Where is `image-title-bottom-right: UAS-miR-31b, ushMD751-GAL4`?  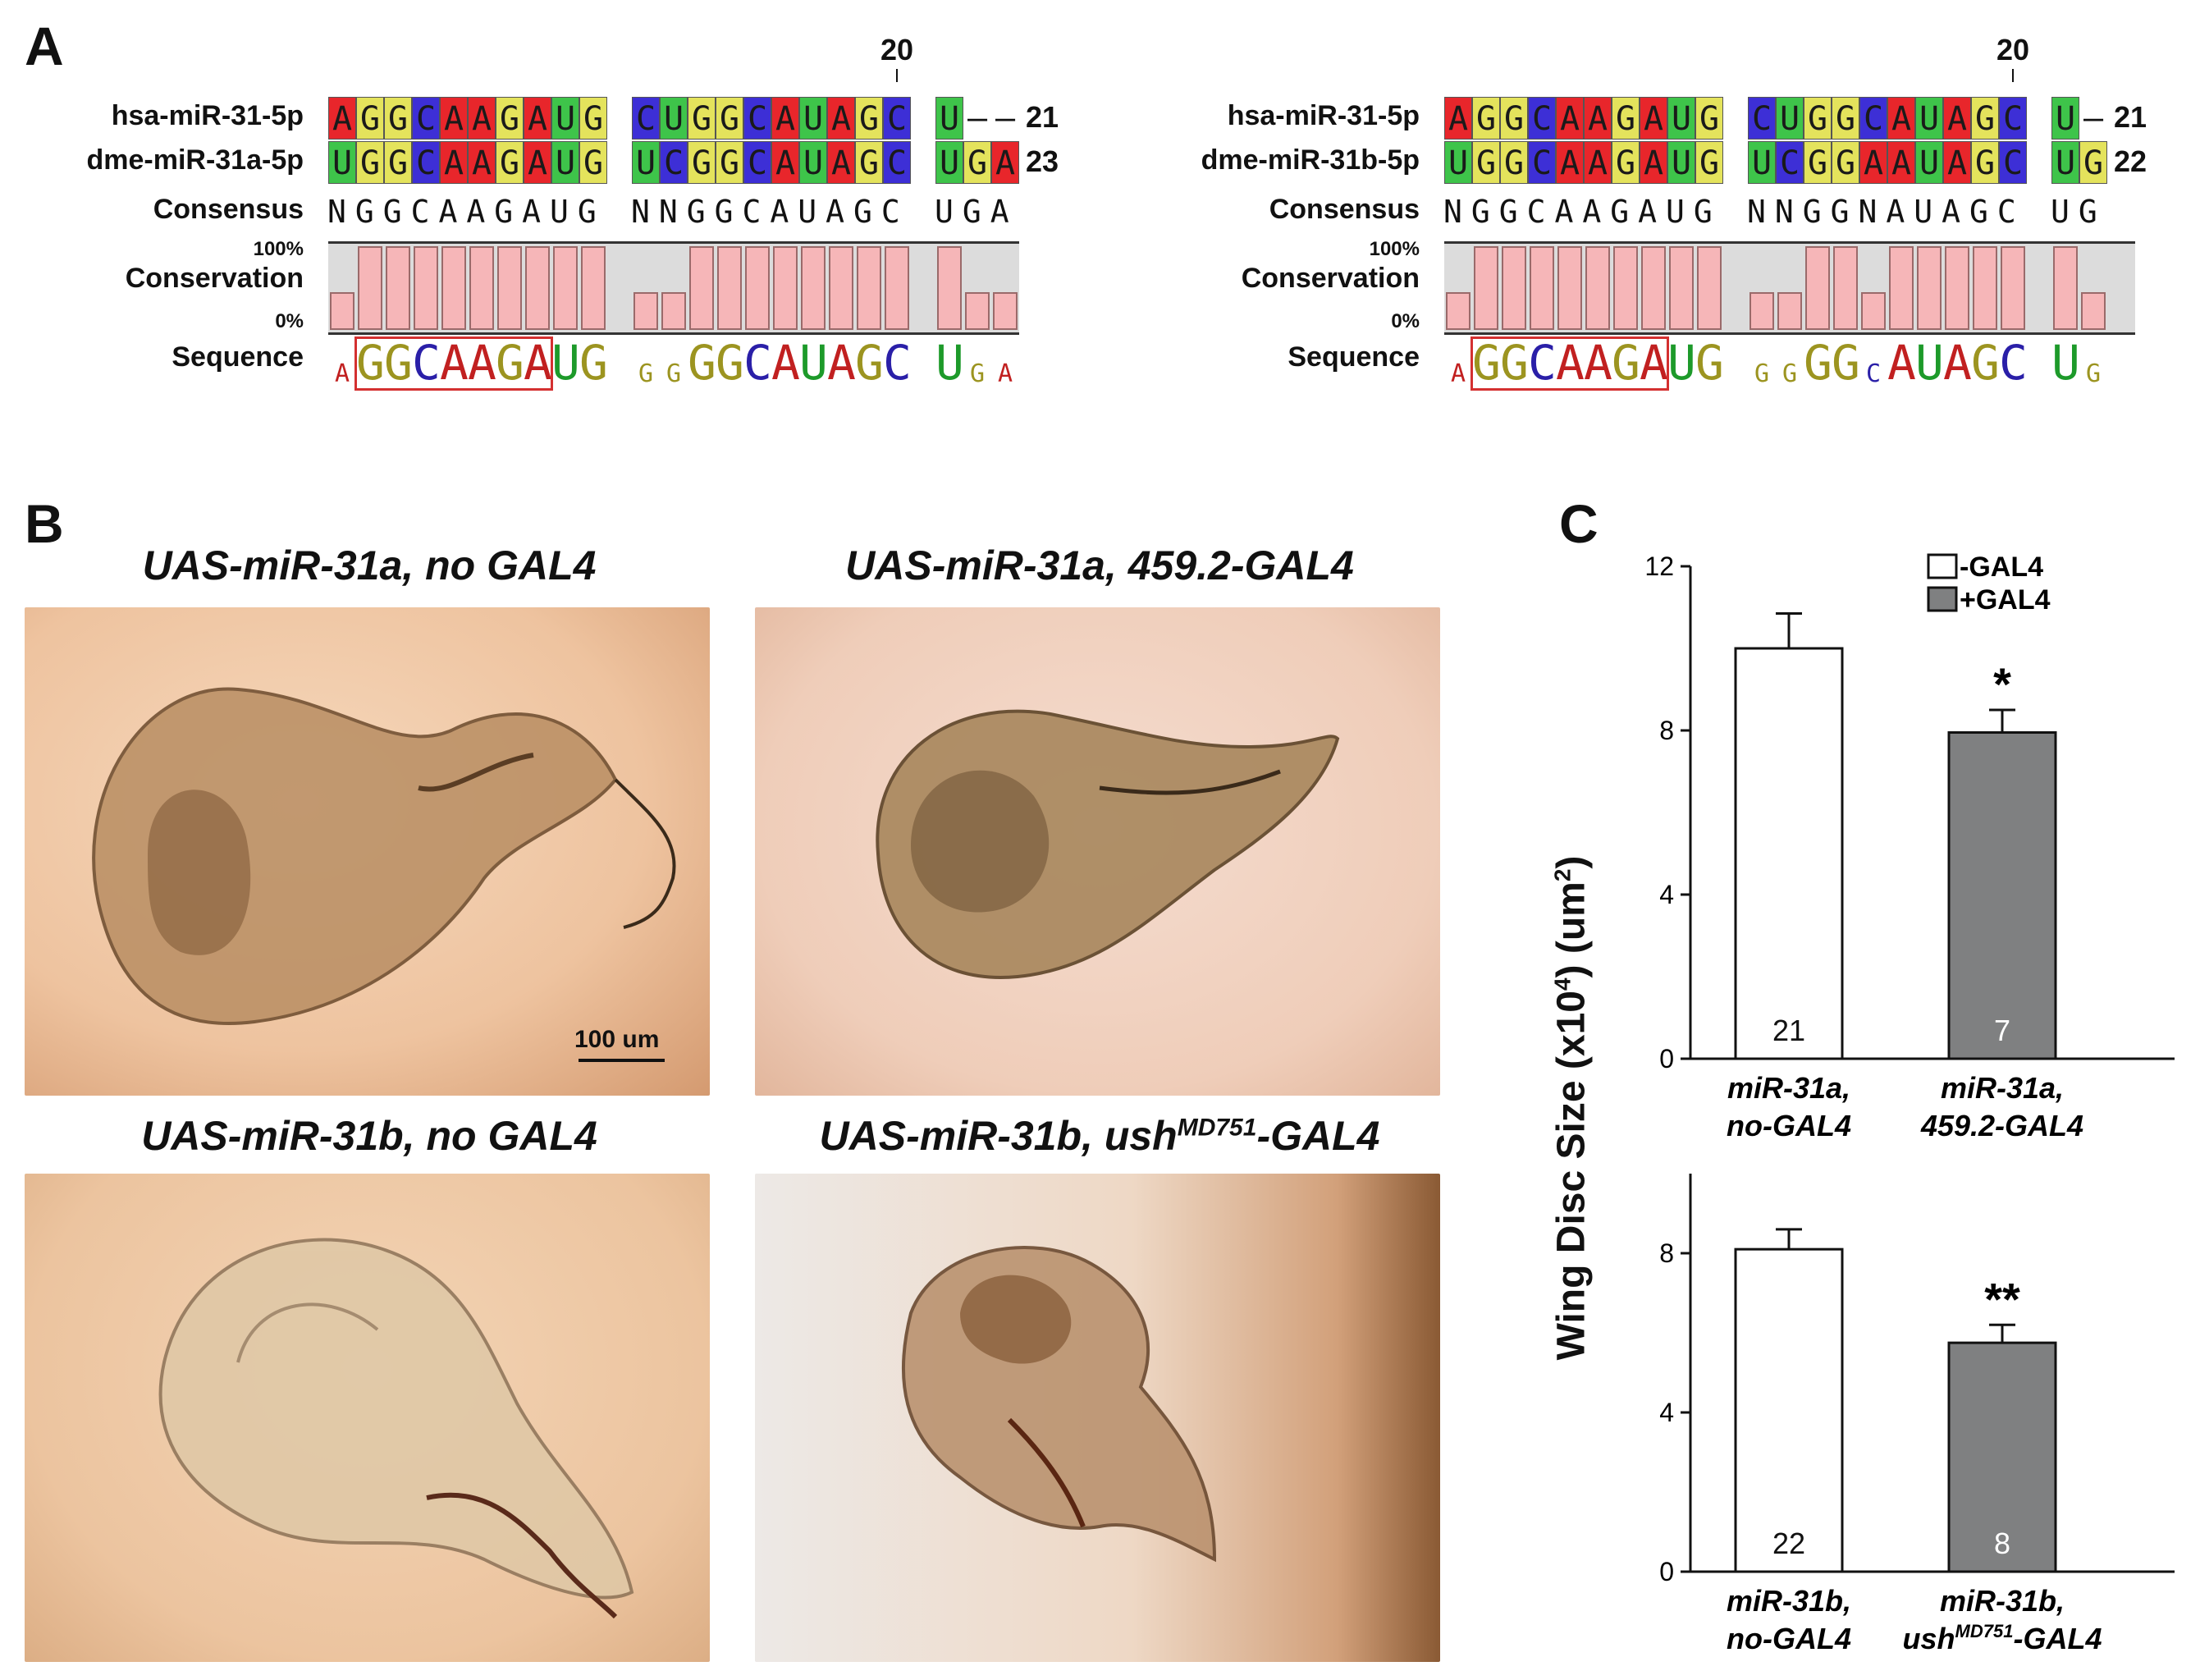
image-title-bottom-right: UAS-miR-31b, ushMD751-GAL4 is located at coordinates (1100, 1136).